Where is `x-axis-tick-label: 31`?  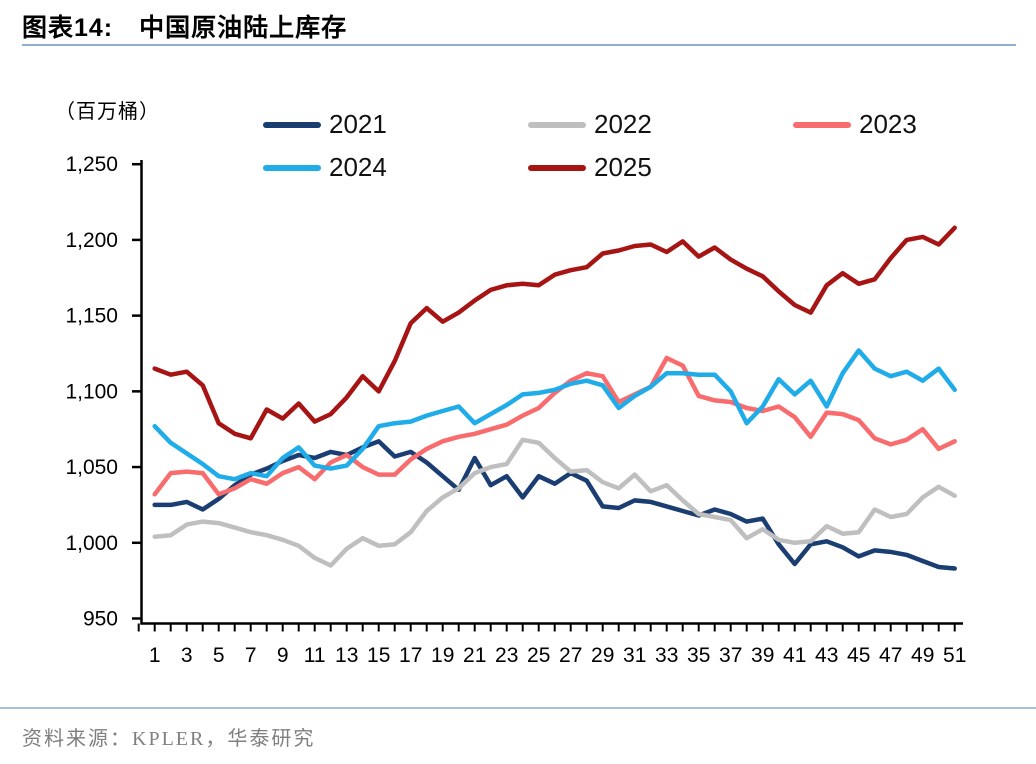
x-axis-tick-label: 31 is located at coordinates (634, 655).